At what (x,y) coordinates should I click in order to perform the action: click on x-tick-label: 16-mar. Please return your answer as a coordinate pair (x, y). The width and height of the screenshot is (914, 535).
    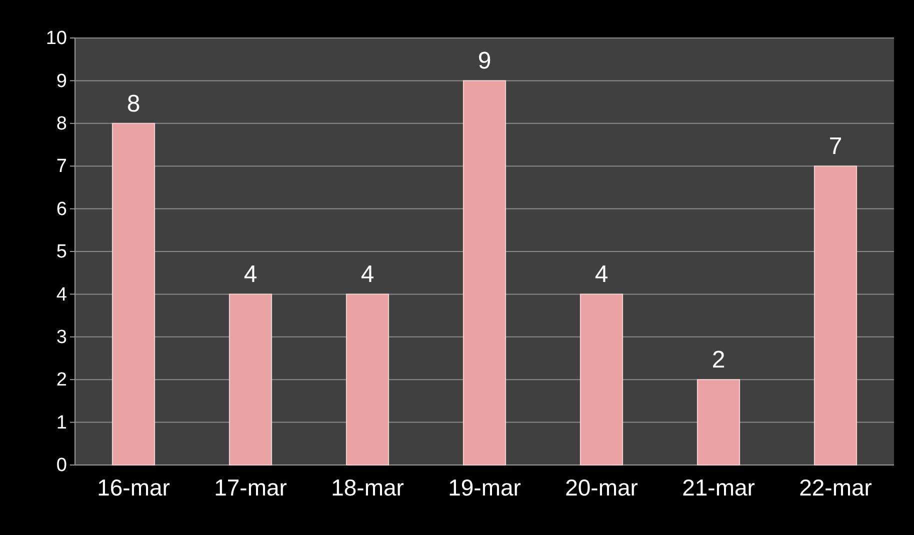
    Looking at the image, I should click on (133, 487).